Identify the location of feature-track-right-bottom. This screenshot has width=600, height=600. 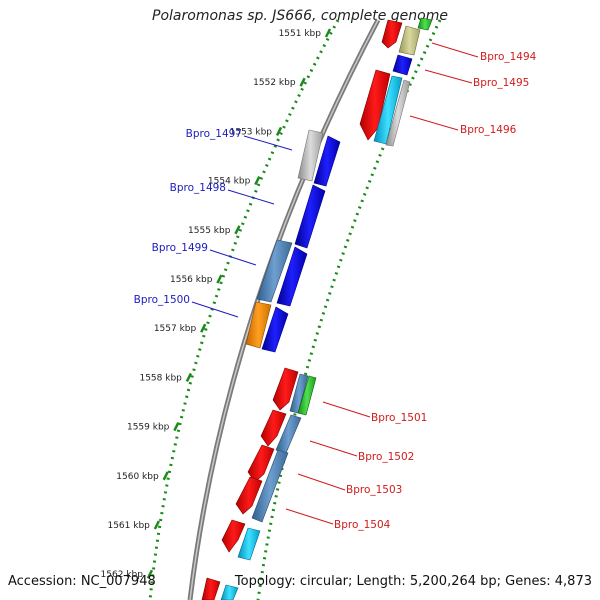
(259, 483).